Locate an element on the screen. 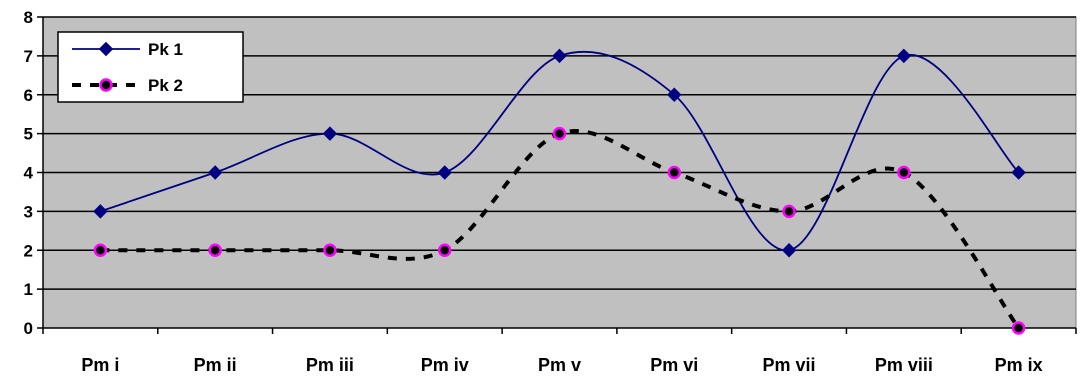  x-tick-label: Pm iii is located at coordinates (330, 365).